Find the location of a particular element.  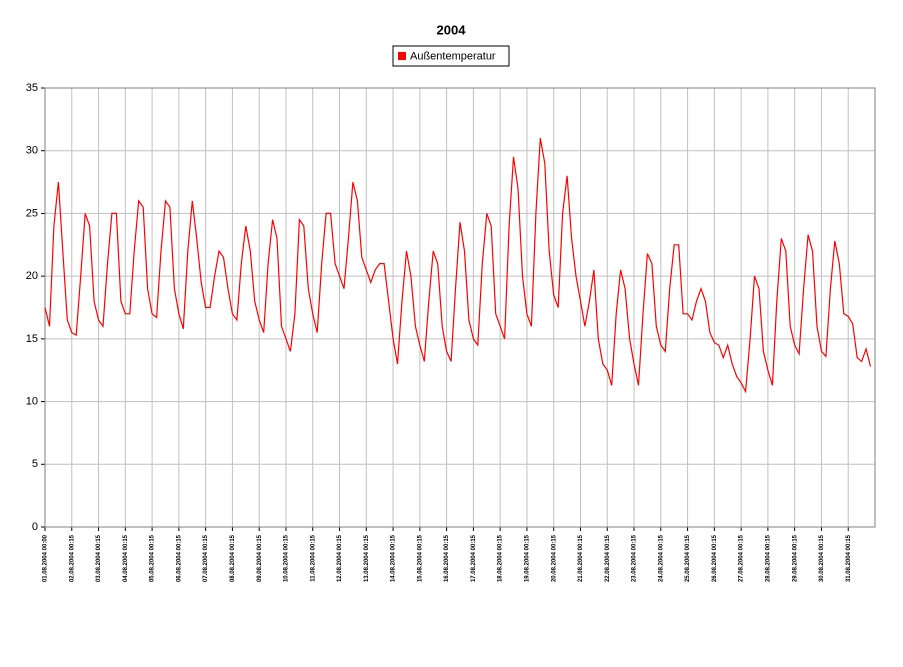

y-tick-label: 10 is located at coordinates (32, 401).